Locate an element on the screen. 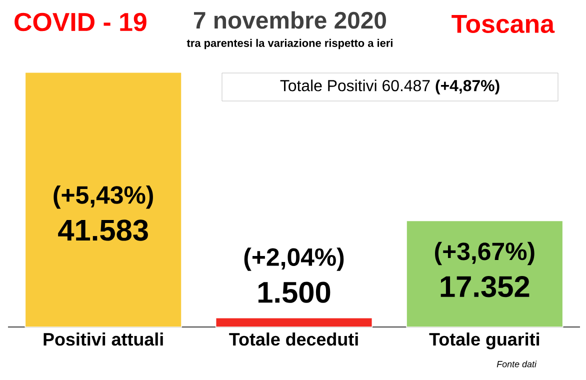 This screenshot has height=380, width=586. data-label: 41.583 is located at coordinates (103, 230).